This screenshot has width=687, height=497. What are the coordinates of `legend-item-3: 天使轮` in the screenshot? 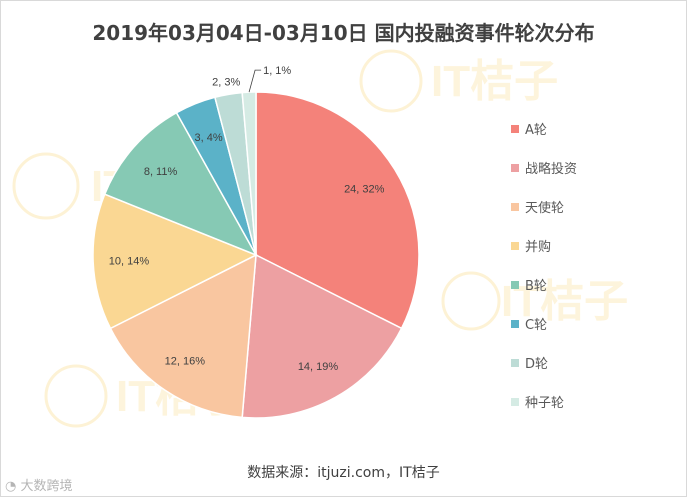 It's located at (544, 206).